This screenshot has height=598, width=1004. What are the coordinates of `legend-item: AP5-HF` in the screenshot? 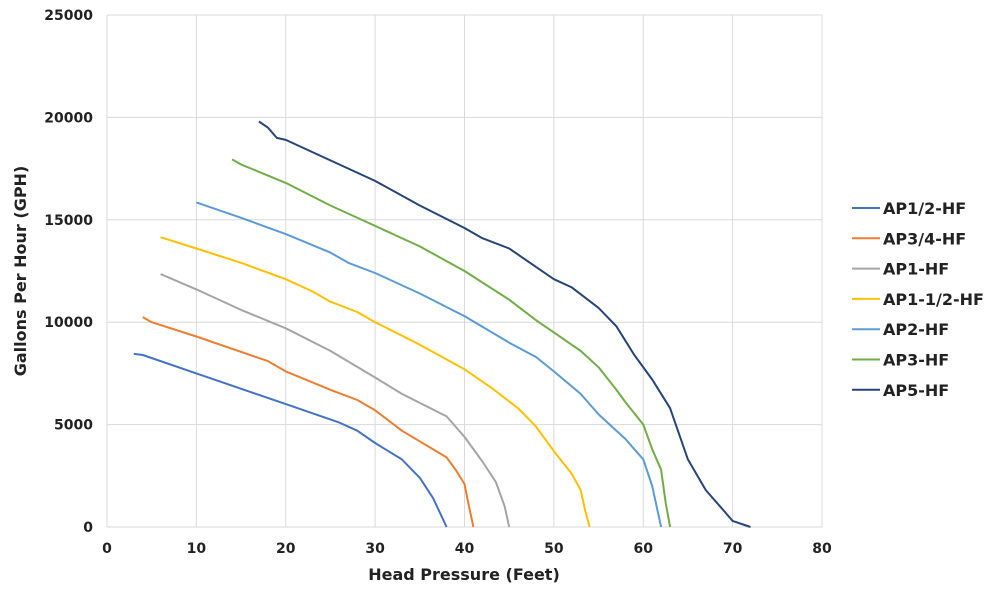 It's located at (900, 390).